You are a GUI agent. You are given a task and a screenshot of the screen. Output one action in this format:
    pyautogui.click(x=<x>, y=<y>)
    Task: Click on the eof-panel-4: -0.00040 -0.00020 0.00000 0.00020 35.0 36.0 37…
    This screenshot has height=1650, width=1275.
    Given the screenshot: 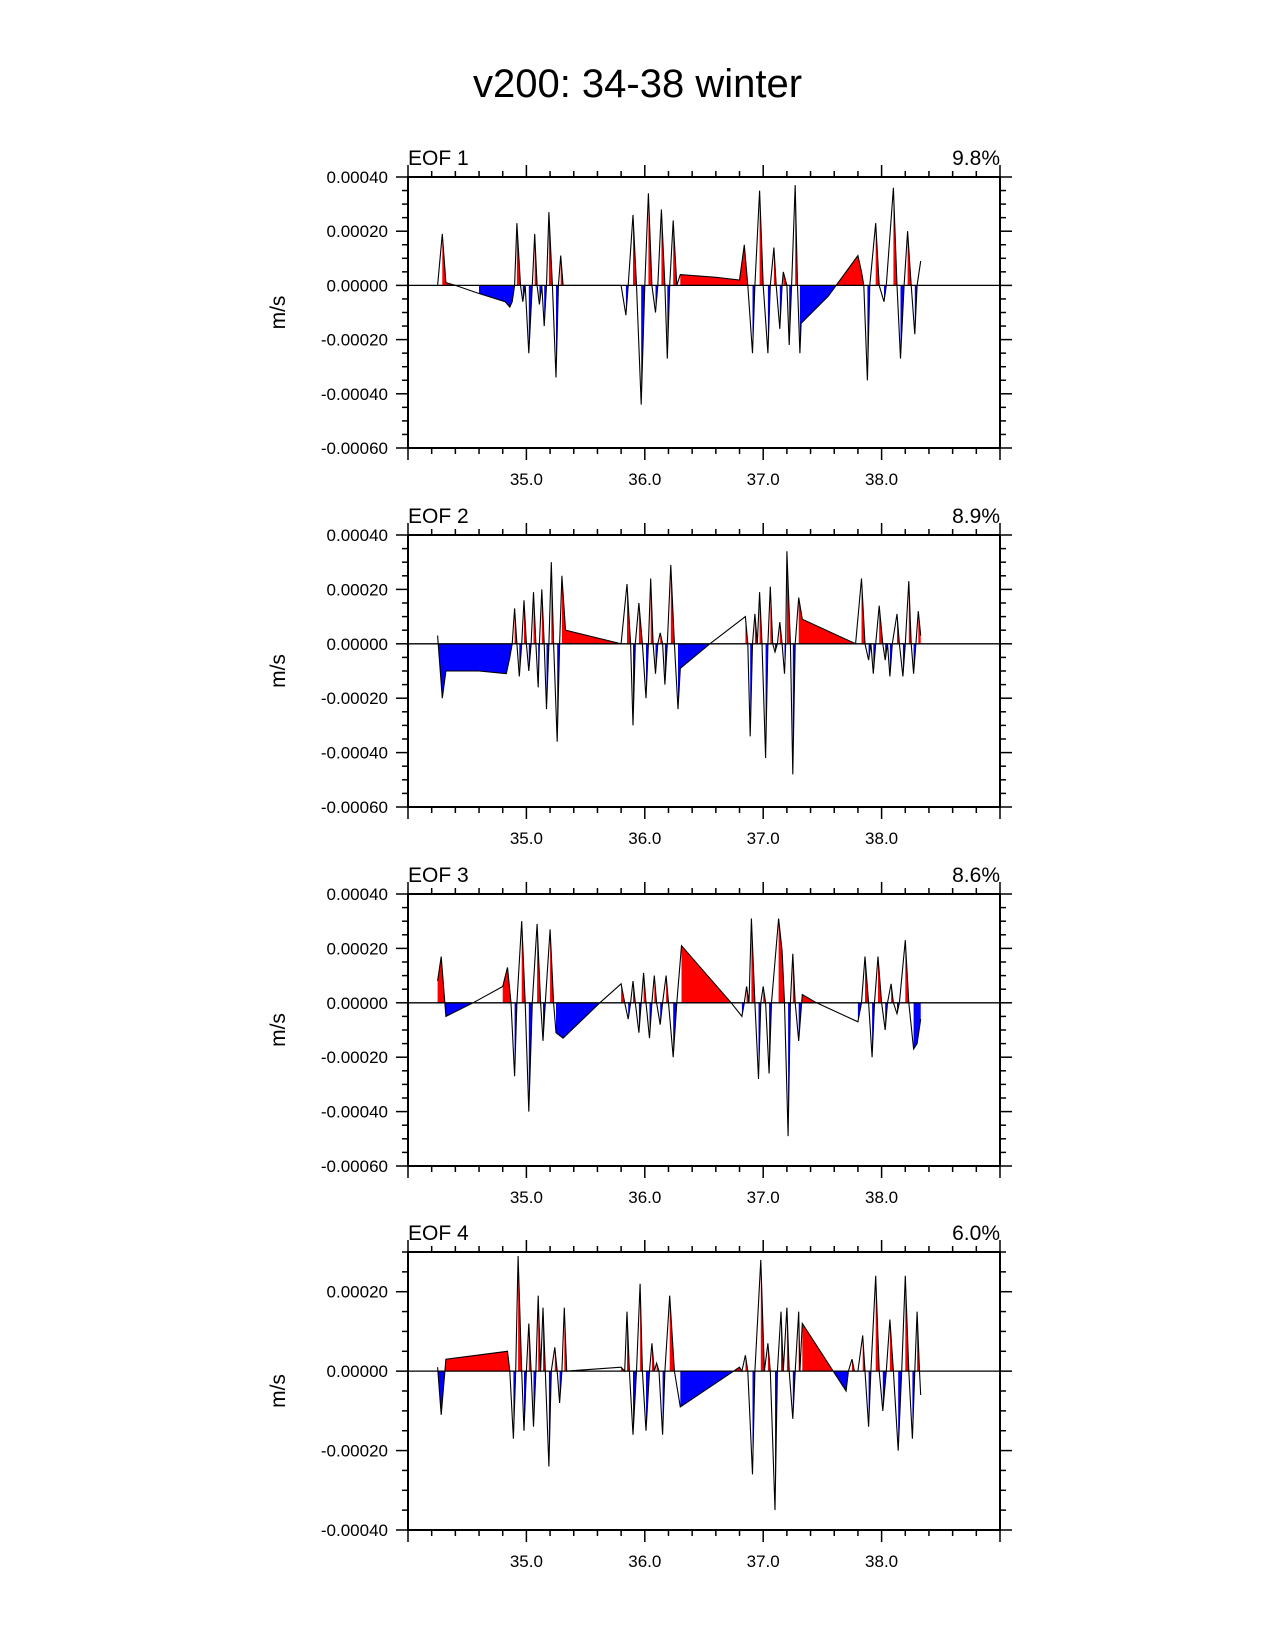 What is the action you would take?
    pyautogui.click(x=639, y=1396)
    